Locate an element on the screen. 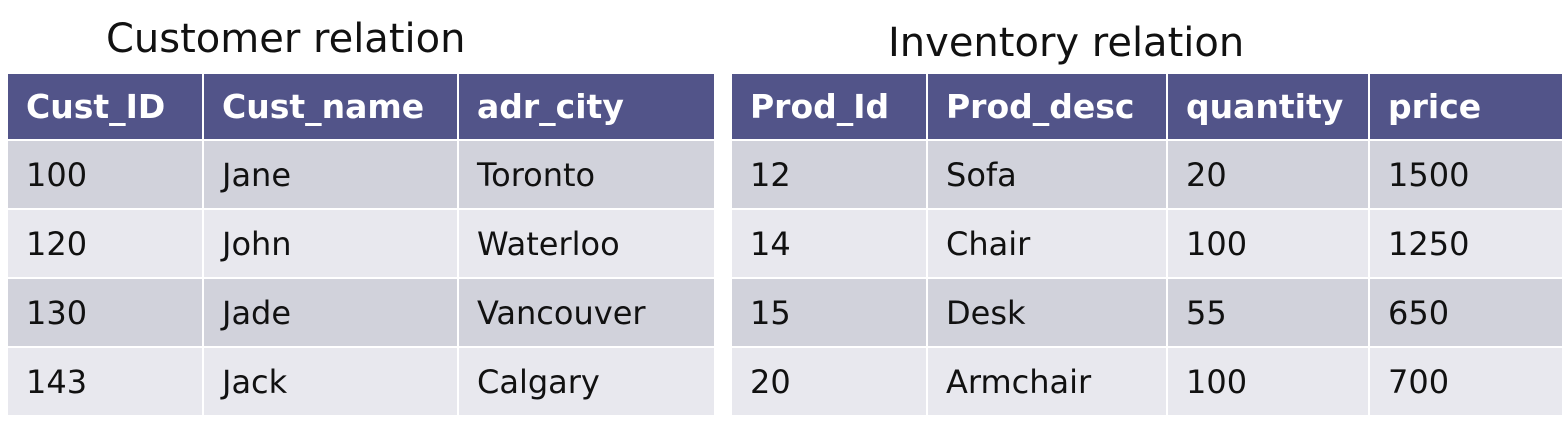  table-row: 100 Jane Toronto is located at coordinates (361, 174).